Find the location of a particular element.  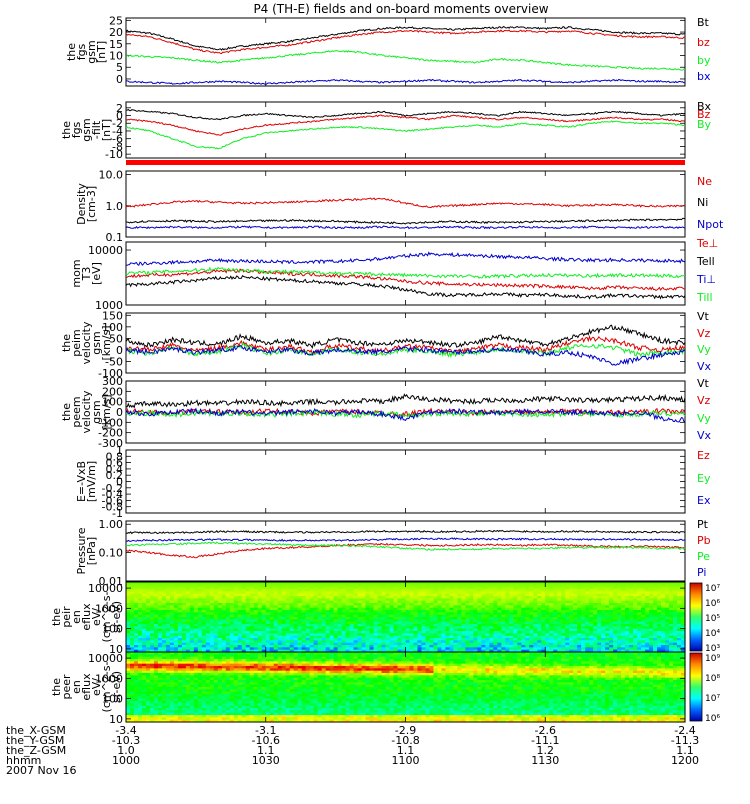

legend-entry: Ey is located at coordinates (704, 478).